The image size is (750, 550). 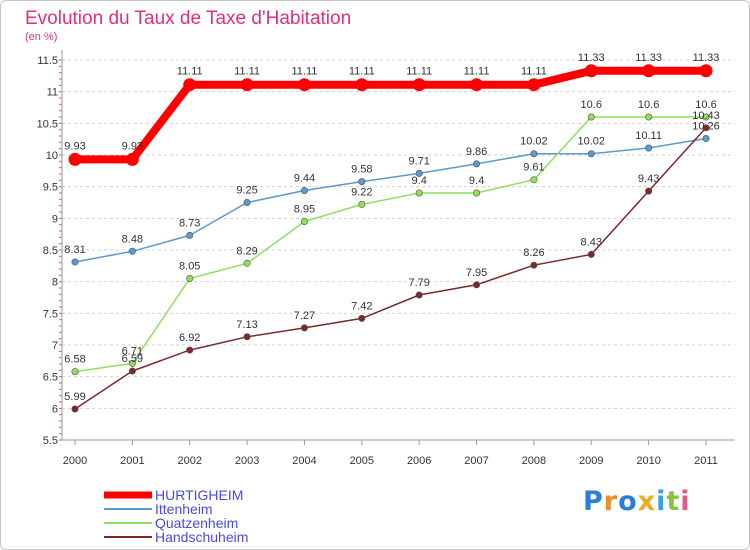 What do you see at coordinates (533, 168) in the screenshot?
I see `data-label: 9.61` at bounding box center [533, 168].